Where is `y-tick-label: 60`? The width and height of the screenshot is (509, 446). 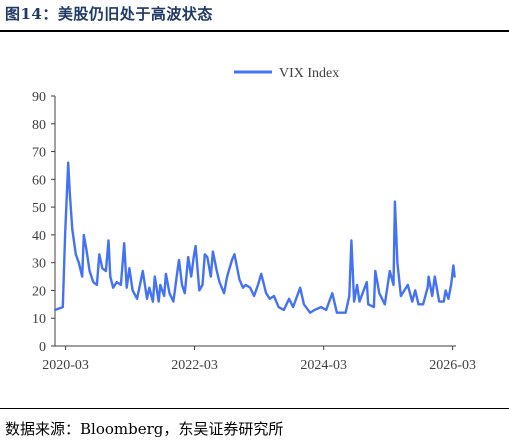 y-tick-label: 60 is located at coordinates (39, 180).